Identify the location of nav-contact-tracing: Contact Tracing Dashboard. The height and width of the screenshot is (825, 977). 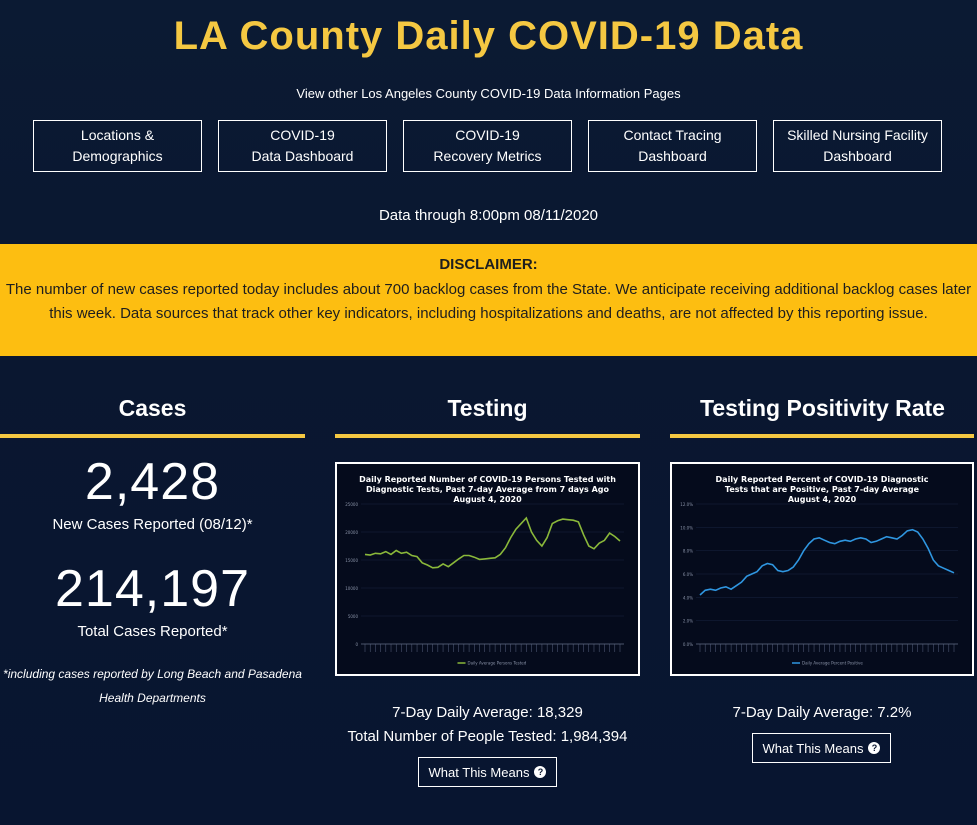
(672, 146).